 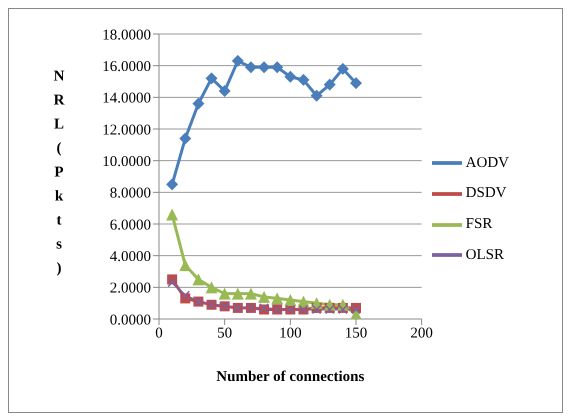 I want to click on x-tick-label: 200, so click(x=421, y=334).